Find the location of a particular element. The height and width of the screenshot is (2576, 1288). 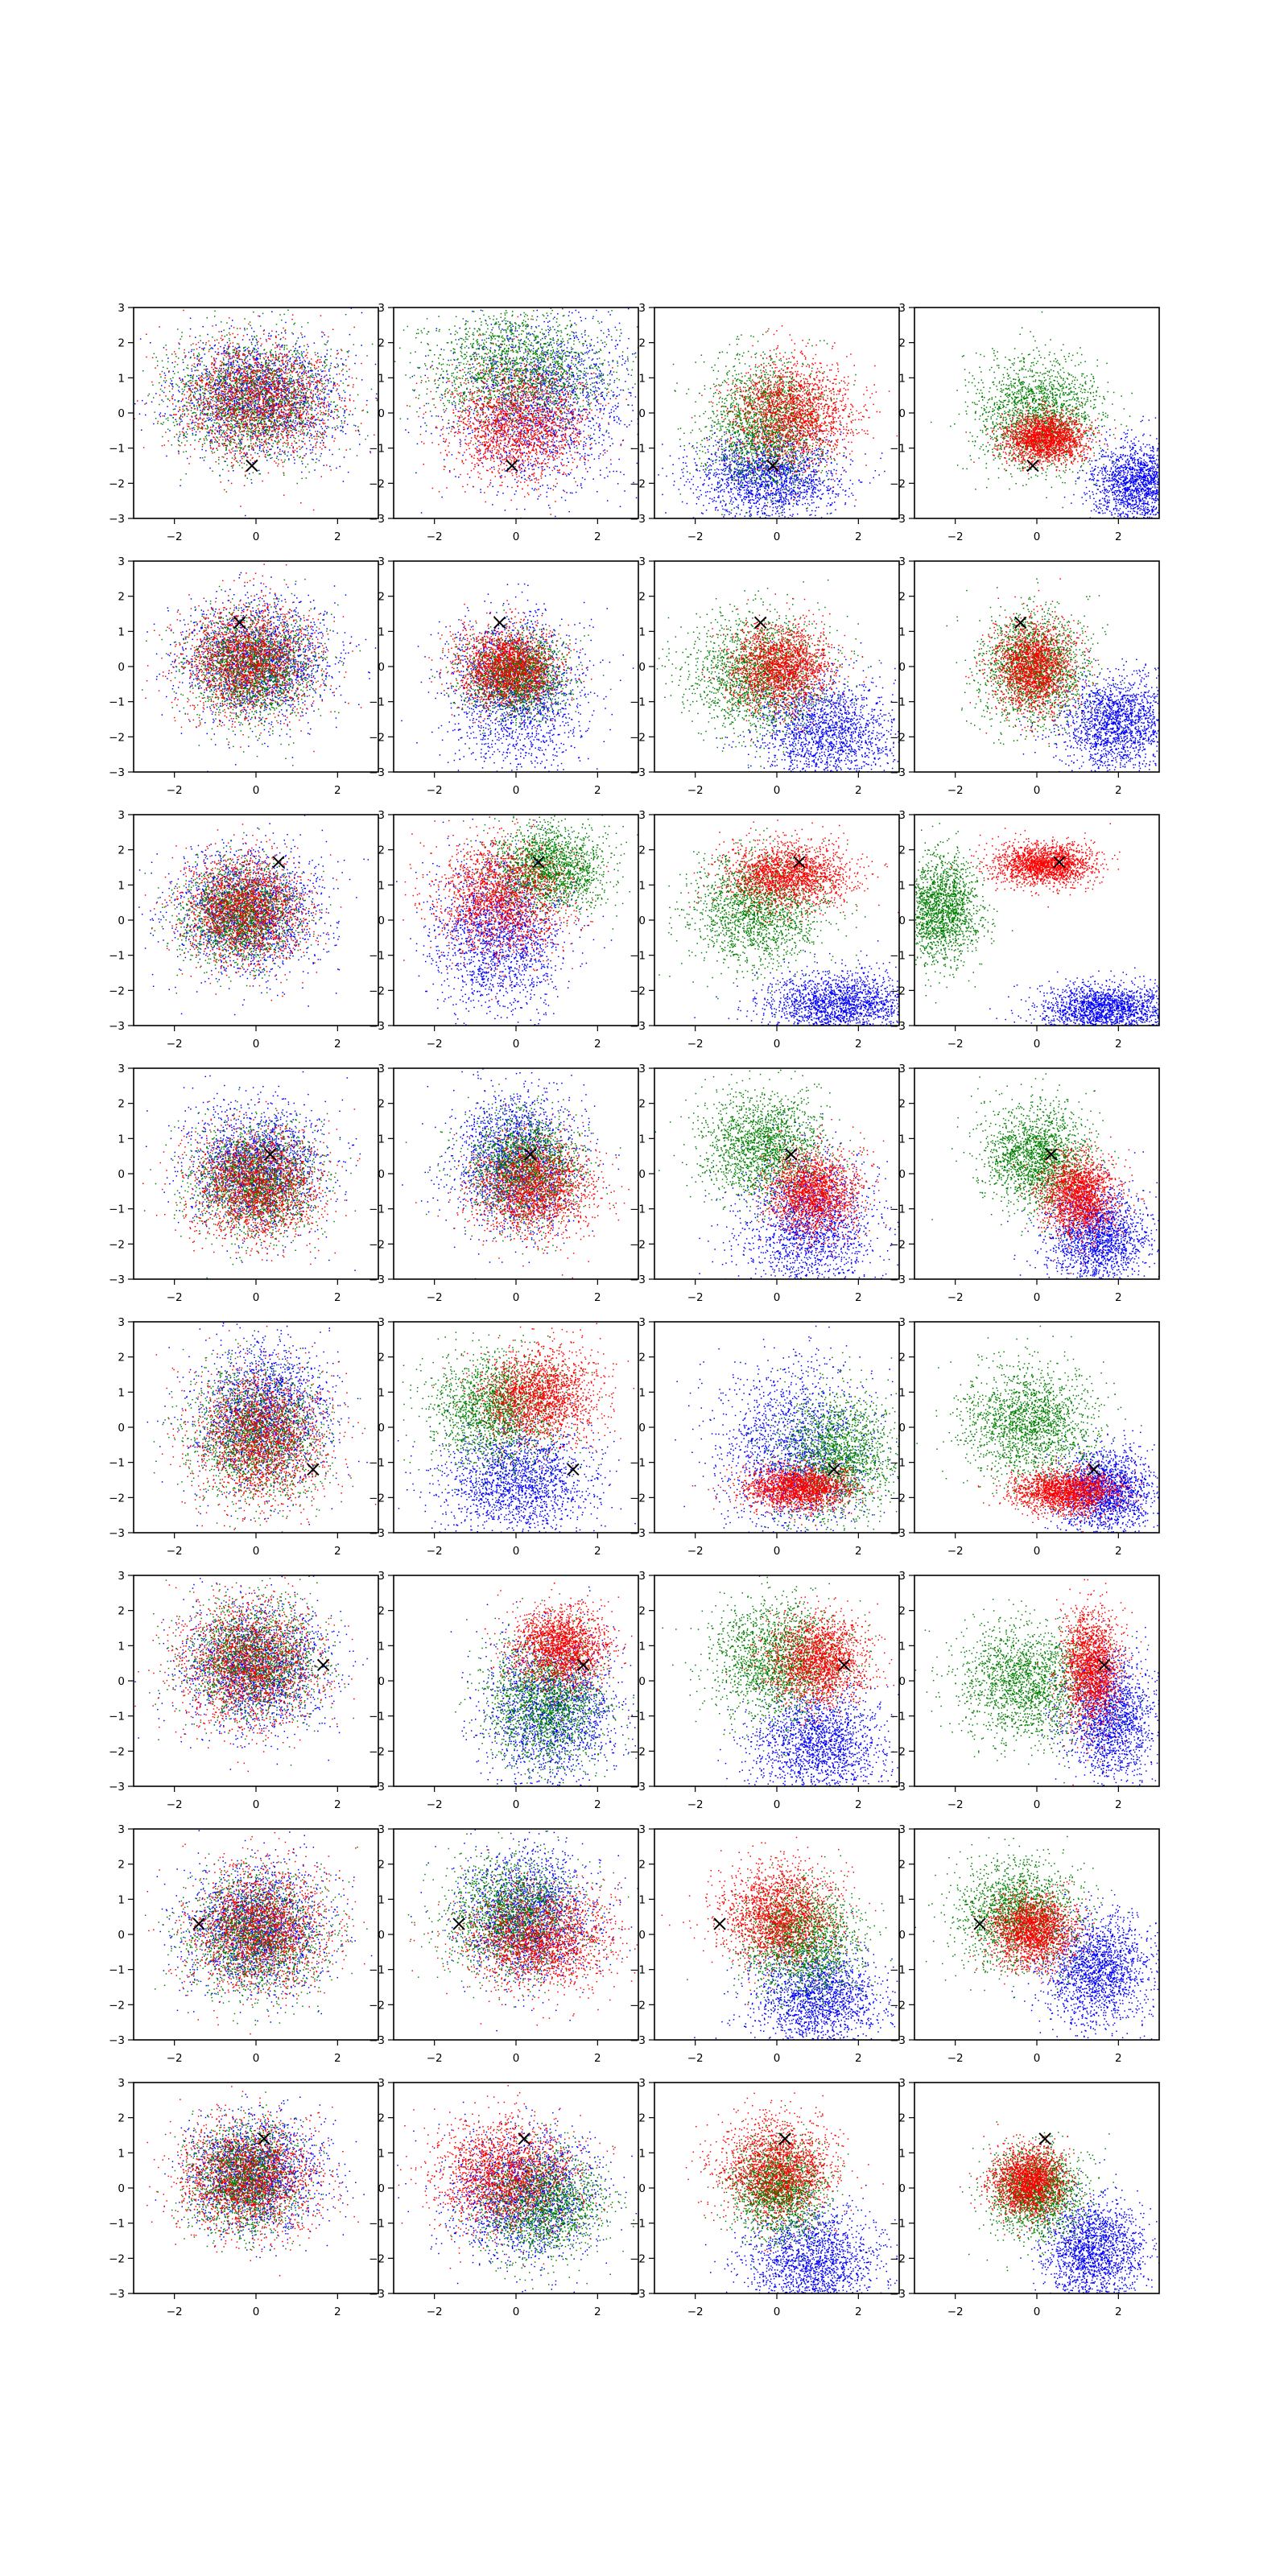

scatter-panel-r3-c2: −2 0 2 −3 −2 −1 0 1 2 3 is located at coordinates (504, 930).